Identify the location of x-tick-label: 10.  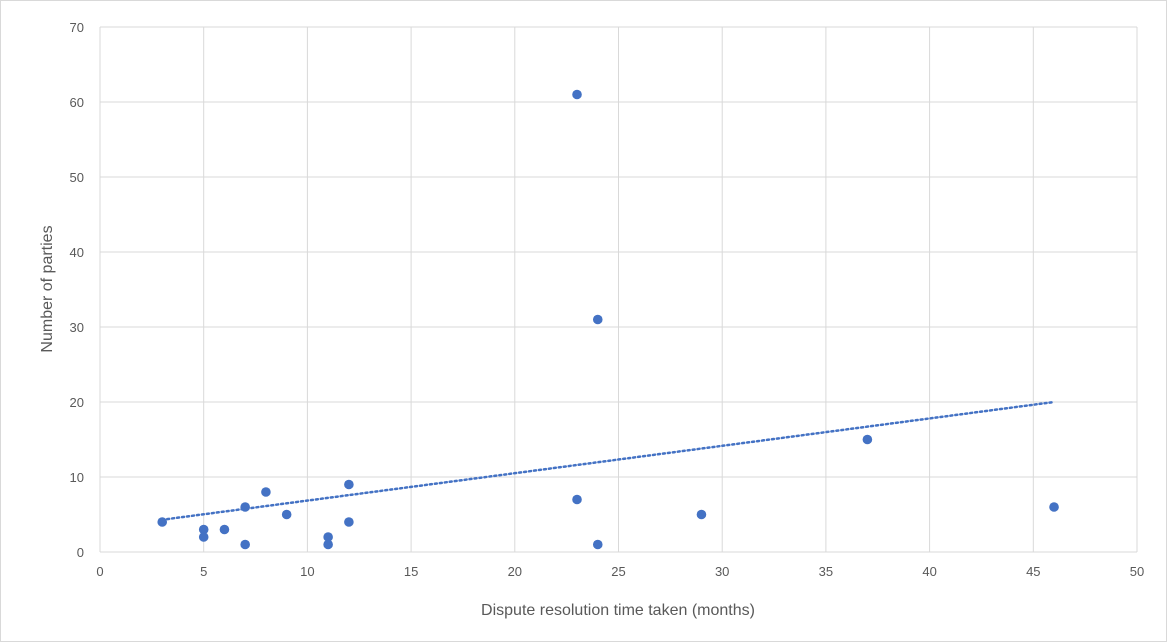
(307, 571).